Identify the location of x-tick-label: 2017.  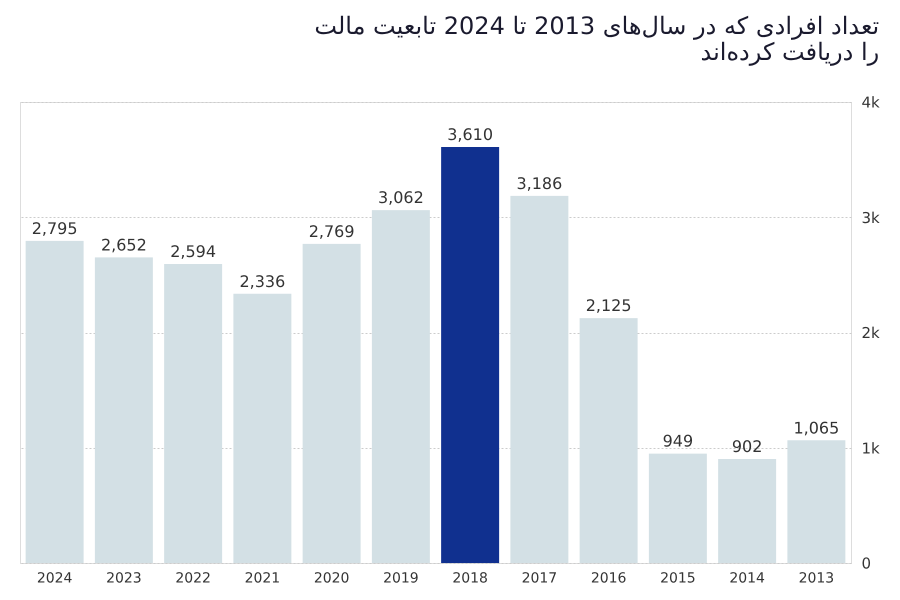
(540, 578).